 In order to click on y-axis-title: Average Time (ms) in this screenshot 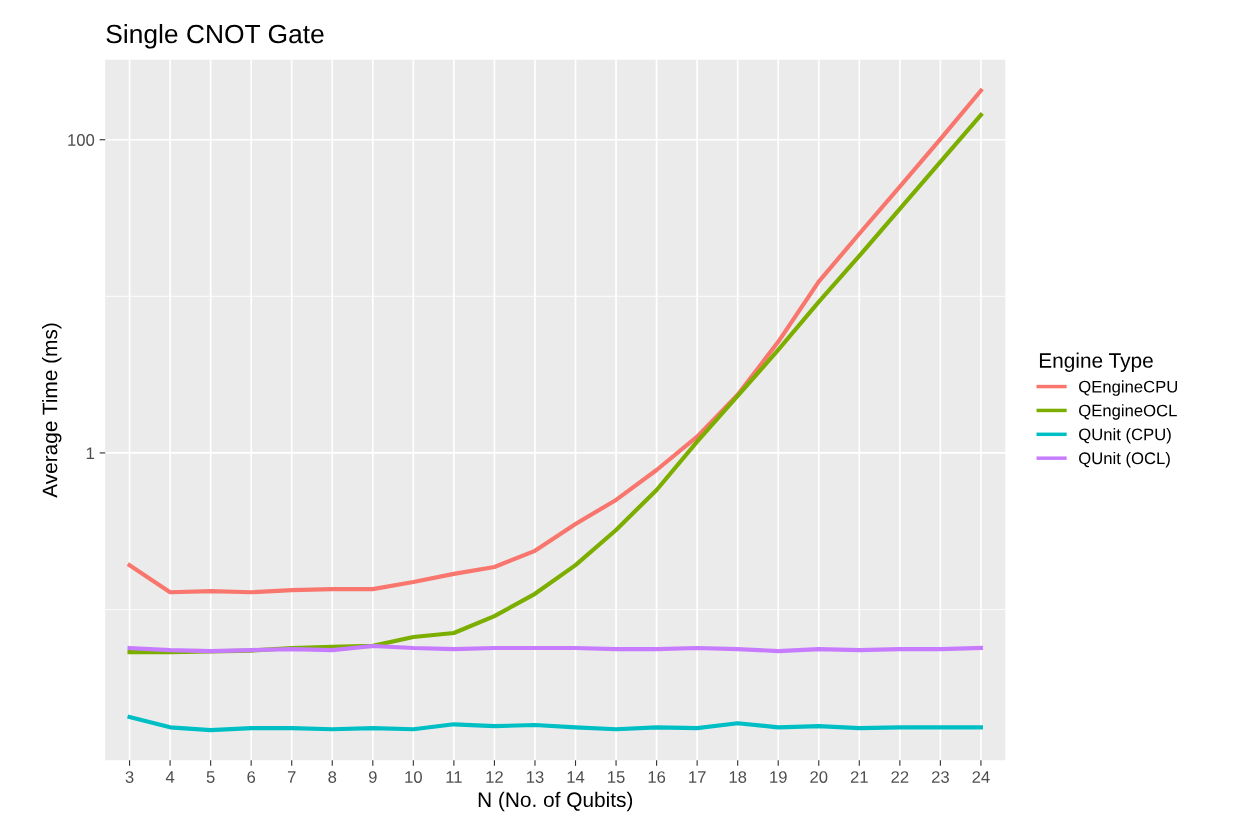, I will do `click(52, 410)`.